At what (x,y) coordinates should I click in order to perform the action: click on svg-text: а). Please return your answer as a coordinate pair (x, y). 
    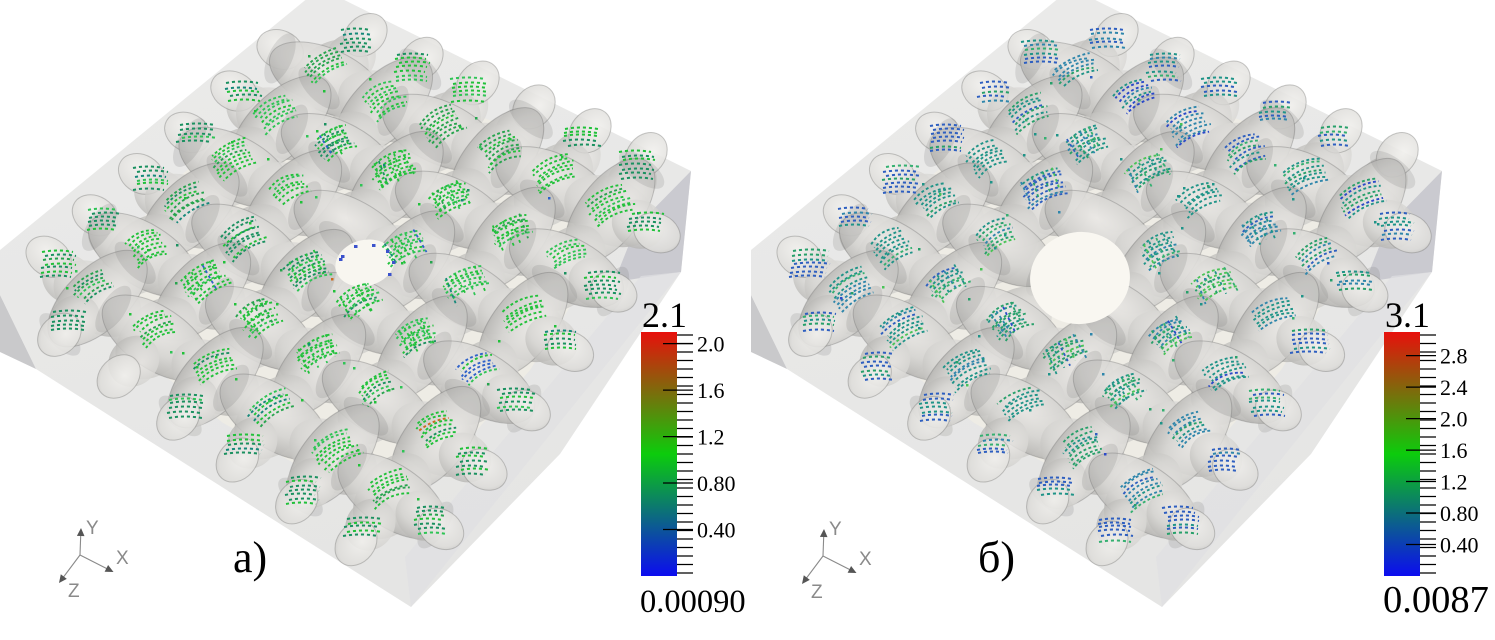
    Looking at the image, I should click on (250, 557).